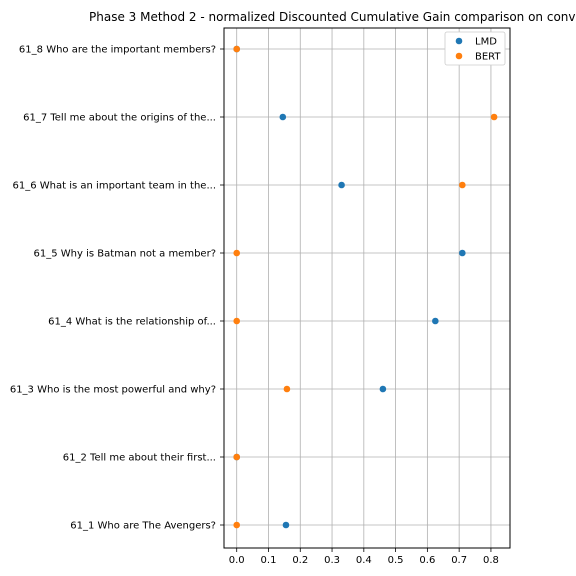 This screenshot has width=576, height=576. What do you see at coordinates (488, 57) in the screenshot?
I see `legend-label: BERT` at bounding box center [488, 57].